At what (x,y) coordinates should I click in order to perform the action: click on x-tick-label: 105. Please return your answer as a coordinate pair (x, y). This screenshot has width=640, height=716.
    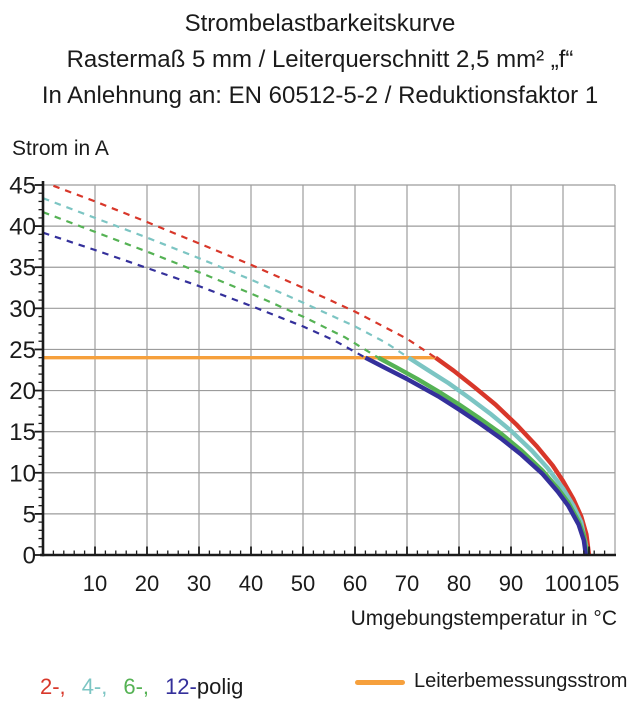
    Looking at the image, I should click on (601, 583).